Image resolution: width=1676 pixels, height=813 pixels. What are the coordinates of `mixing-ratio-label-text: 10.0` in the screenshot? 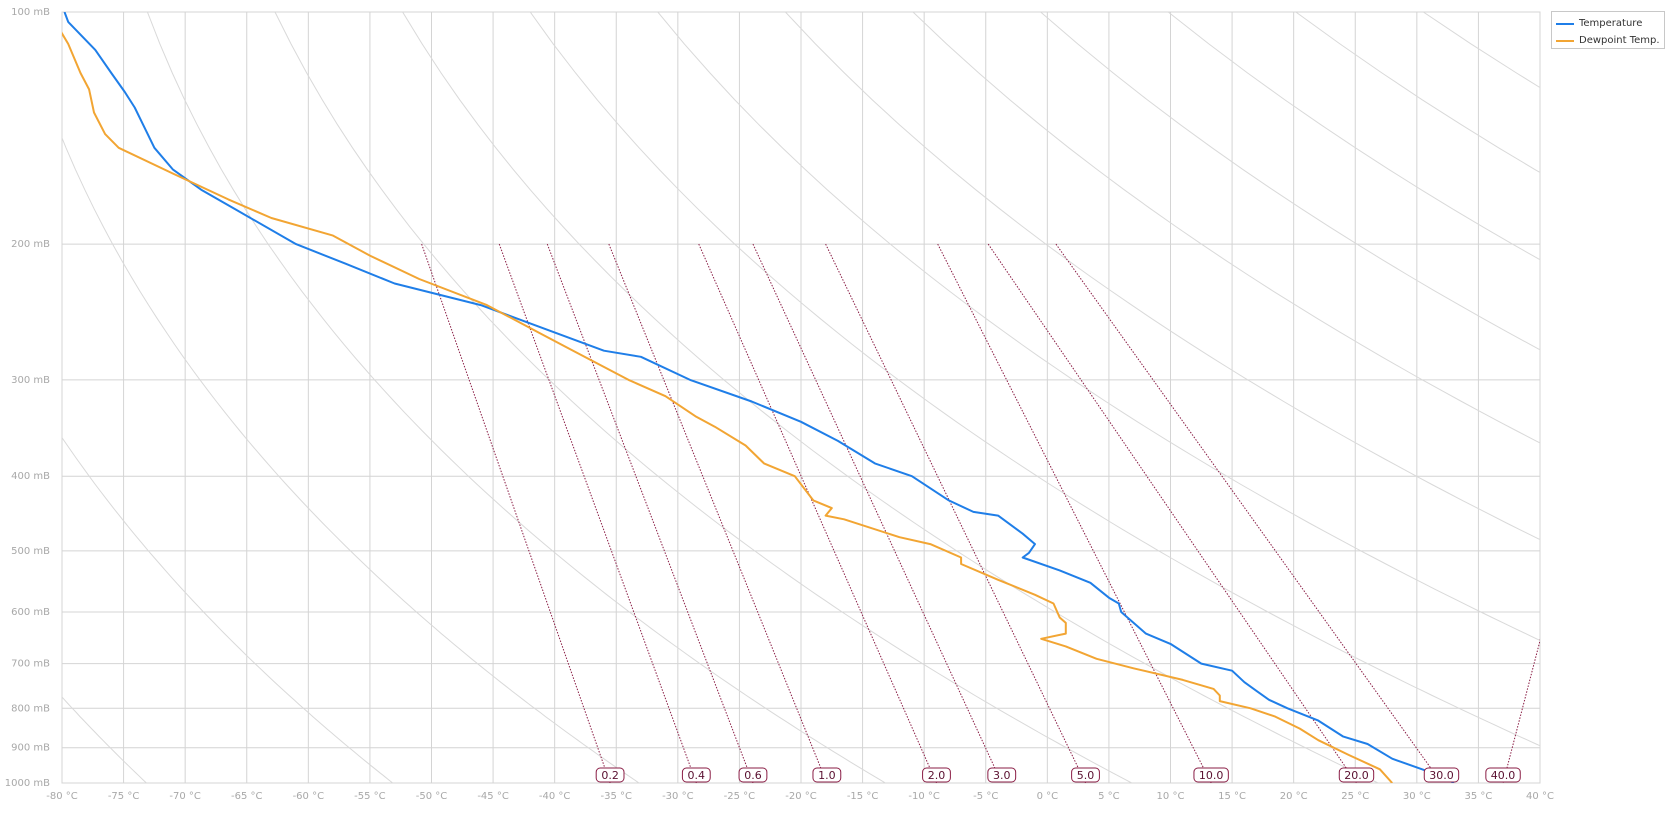 It's located at (1211, 775).